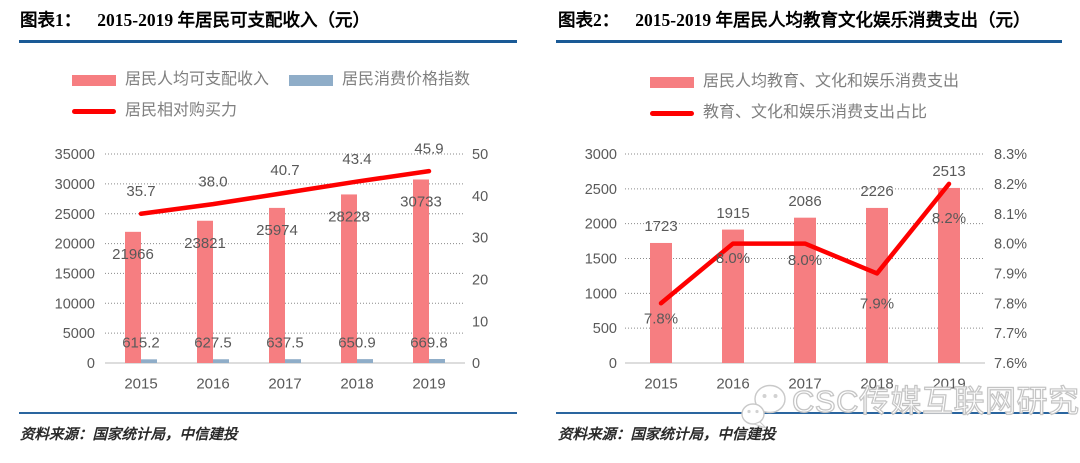 The image size is (1080, 463). What do you see at coordinates (281, 101) in the screenshot?
I see `chart1-legend: 居民人均可支配收入 居民消费价格指数居民相对购买力` at bounding box center [281, 101].